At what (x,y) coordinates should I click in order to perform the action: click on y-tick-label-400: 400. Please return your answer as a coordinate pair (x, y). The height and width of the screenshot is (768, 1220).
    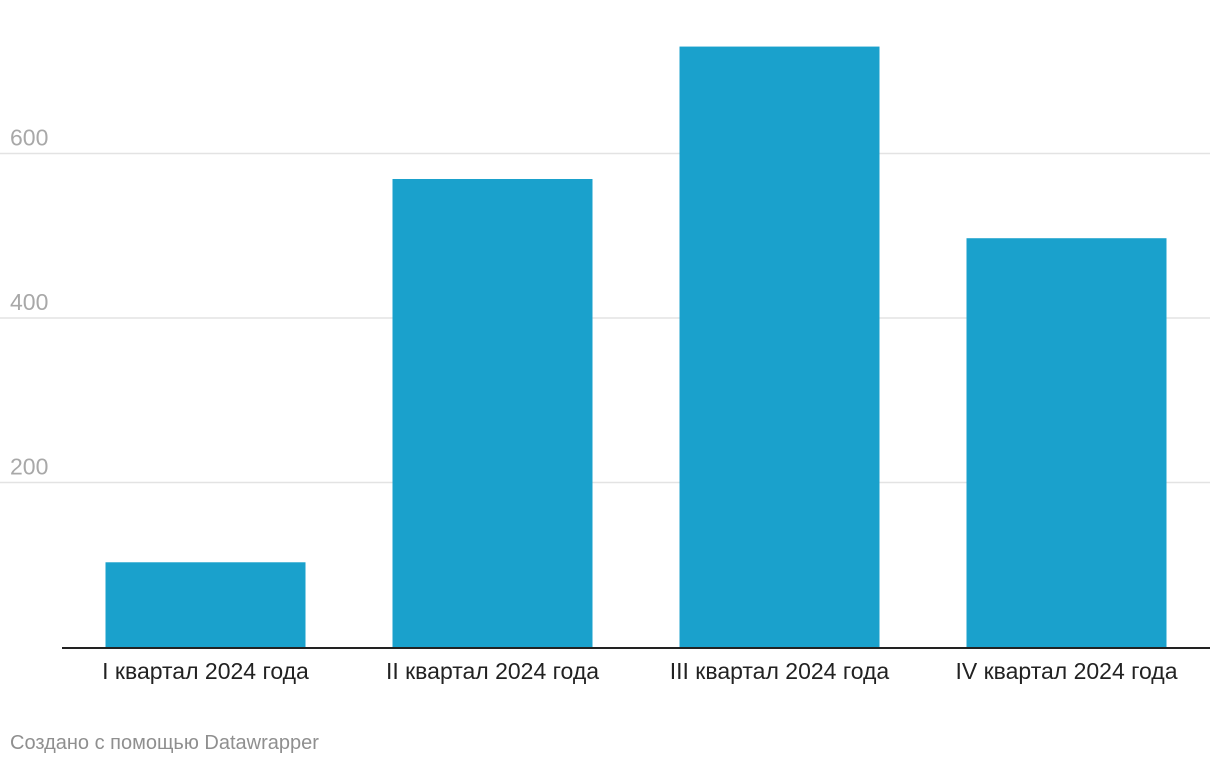
    Looking at the image, I should click on (29, 302).